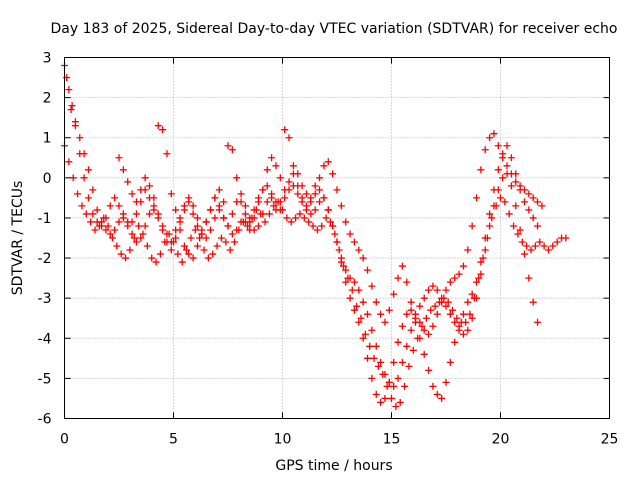 The height and width of the screenshot is (480, 640). I want to click on x-tick-label: 0, so click(64, 440).